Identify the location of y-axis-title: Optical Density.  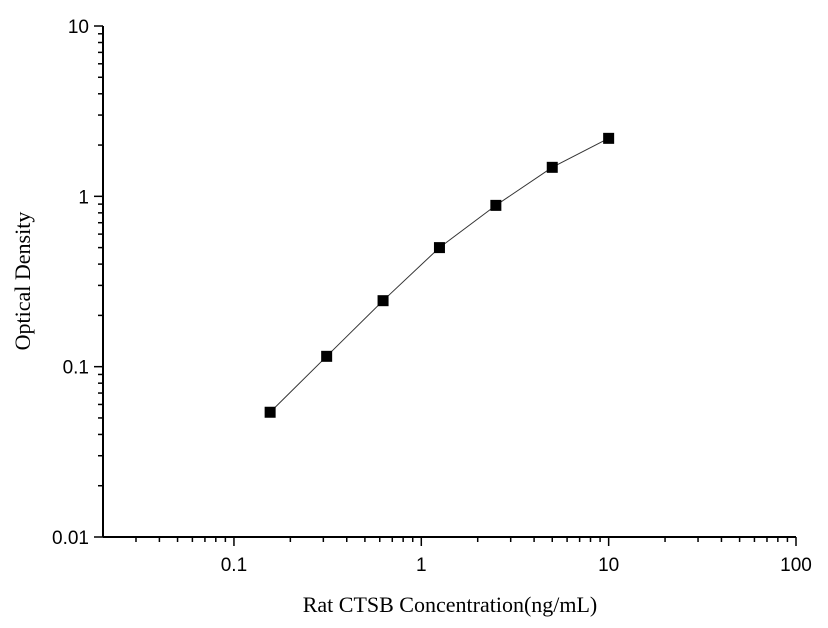
(22, 281).